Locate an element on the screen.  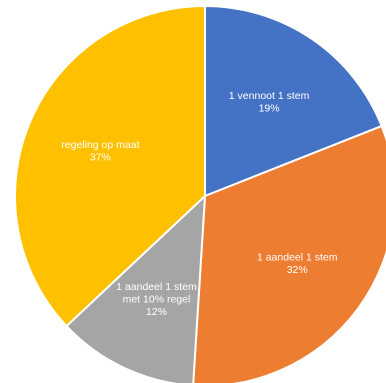
pie-slice-label-1: 1 aandeel 1 stem 32% is located at coordinates (297, 263).